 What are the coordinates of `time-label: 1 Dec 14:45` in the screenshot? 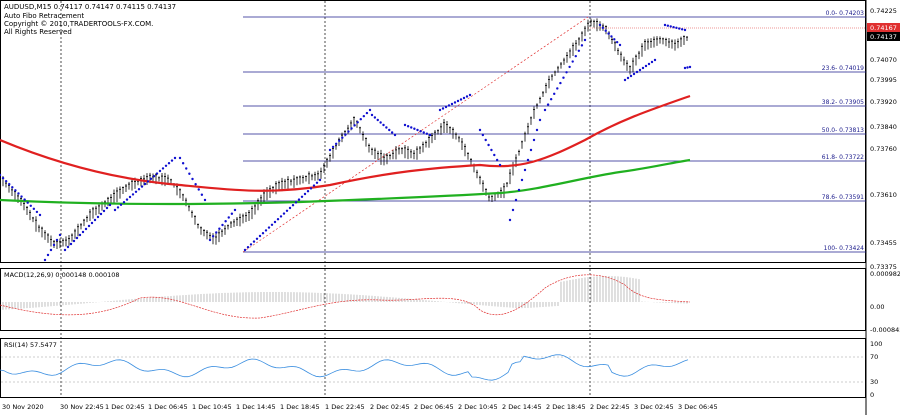 It's located at (256, 407).